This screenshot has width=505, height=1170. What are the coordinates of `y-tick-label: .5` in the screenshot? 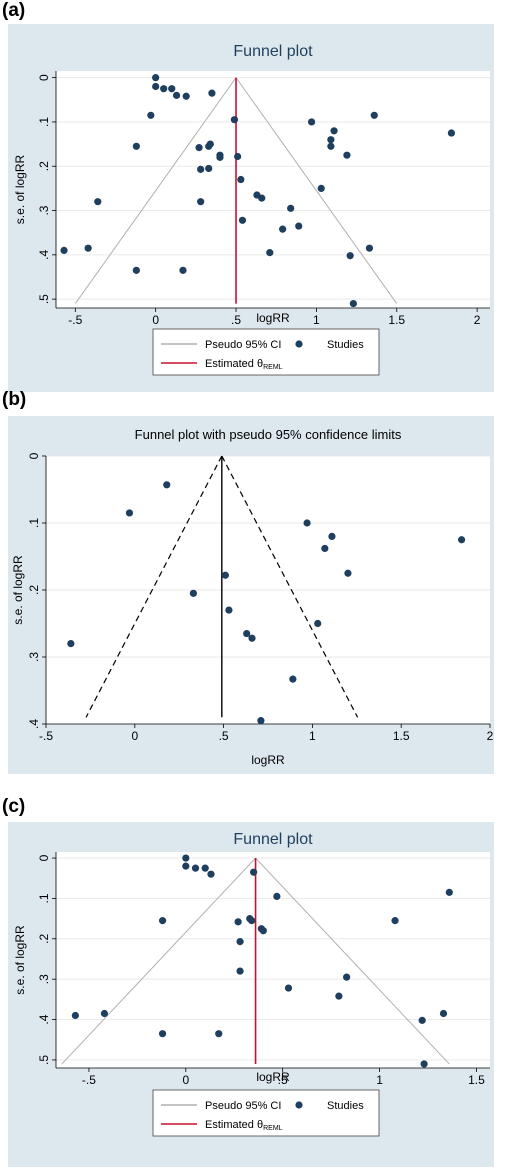 It's located at (44, 1060).